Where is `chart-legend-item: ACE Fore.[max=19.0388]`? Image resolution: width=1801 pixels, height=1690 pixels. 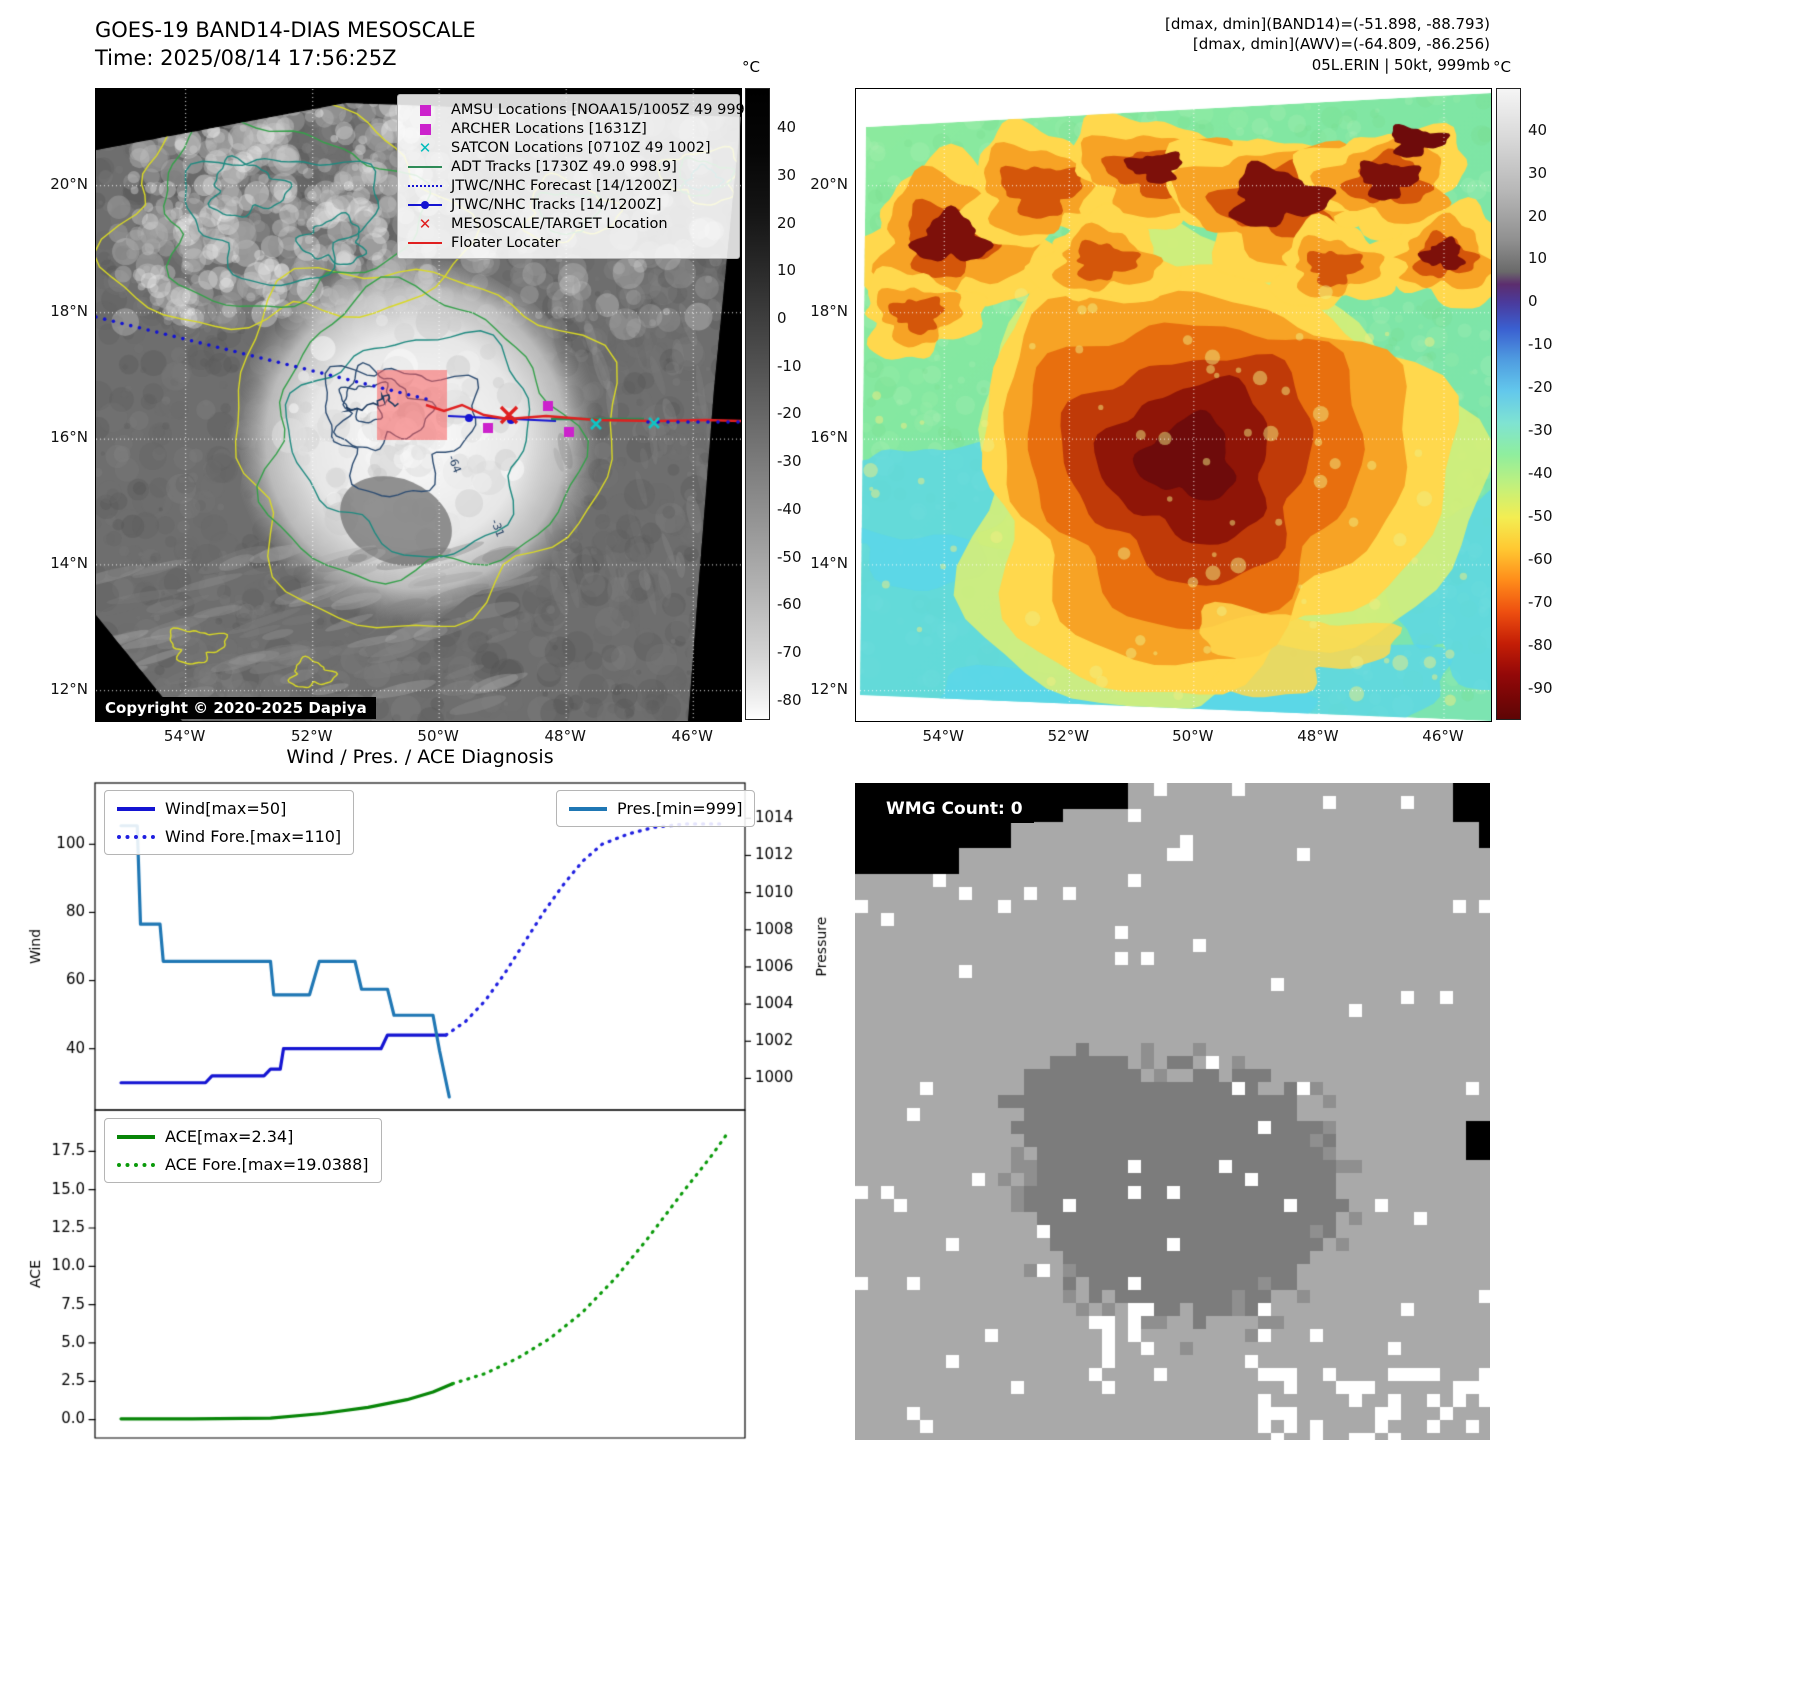
chart-legend-item: ACE Fore.[max=19.0388] is located at coordinates (243, 1164).